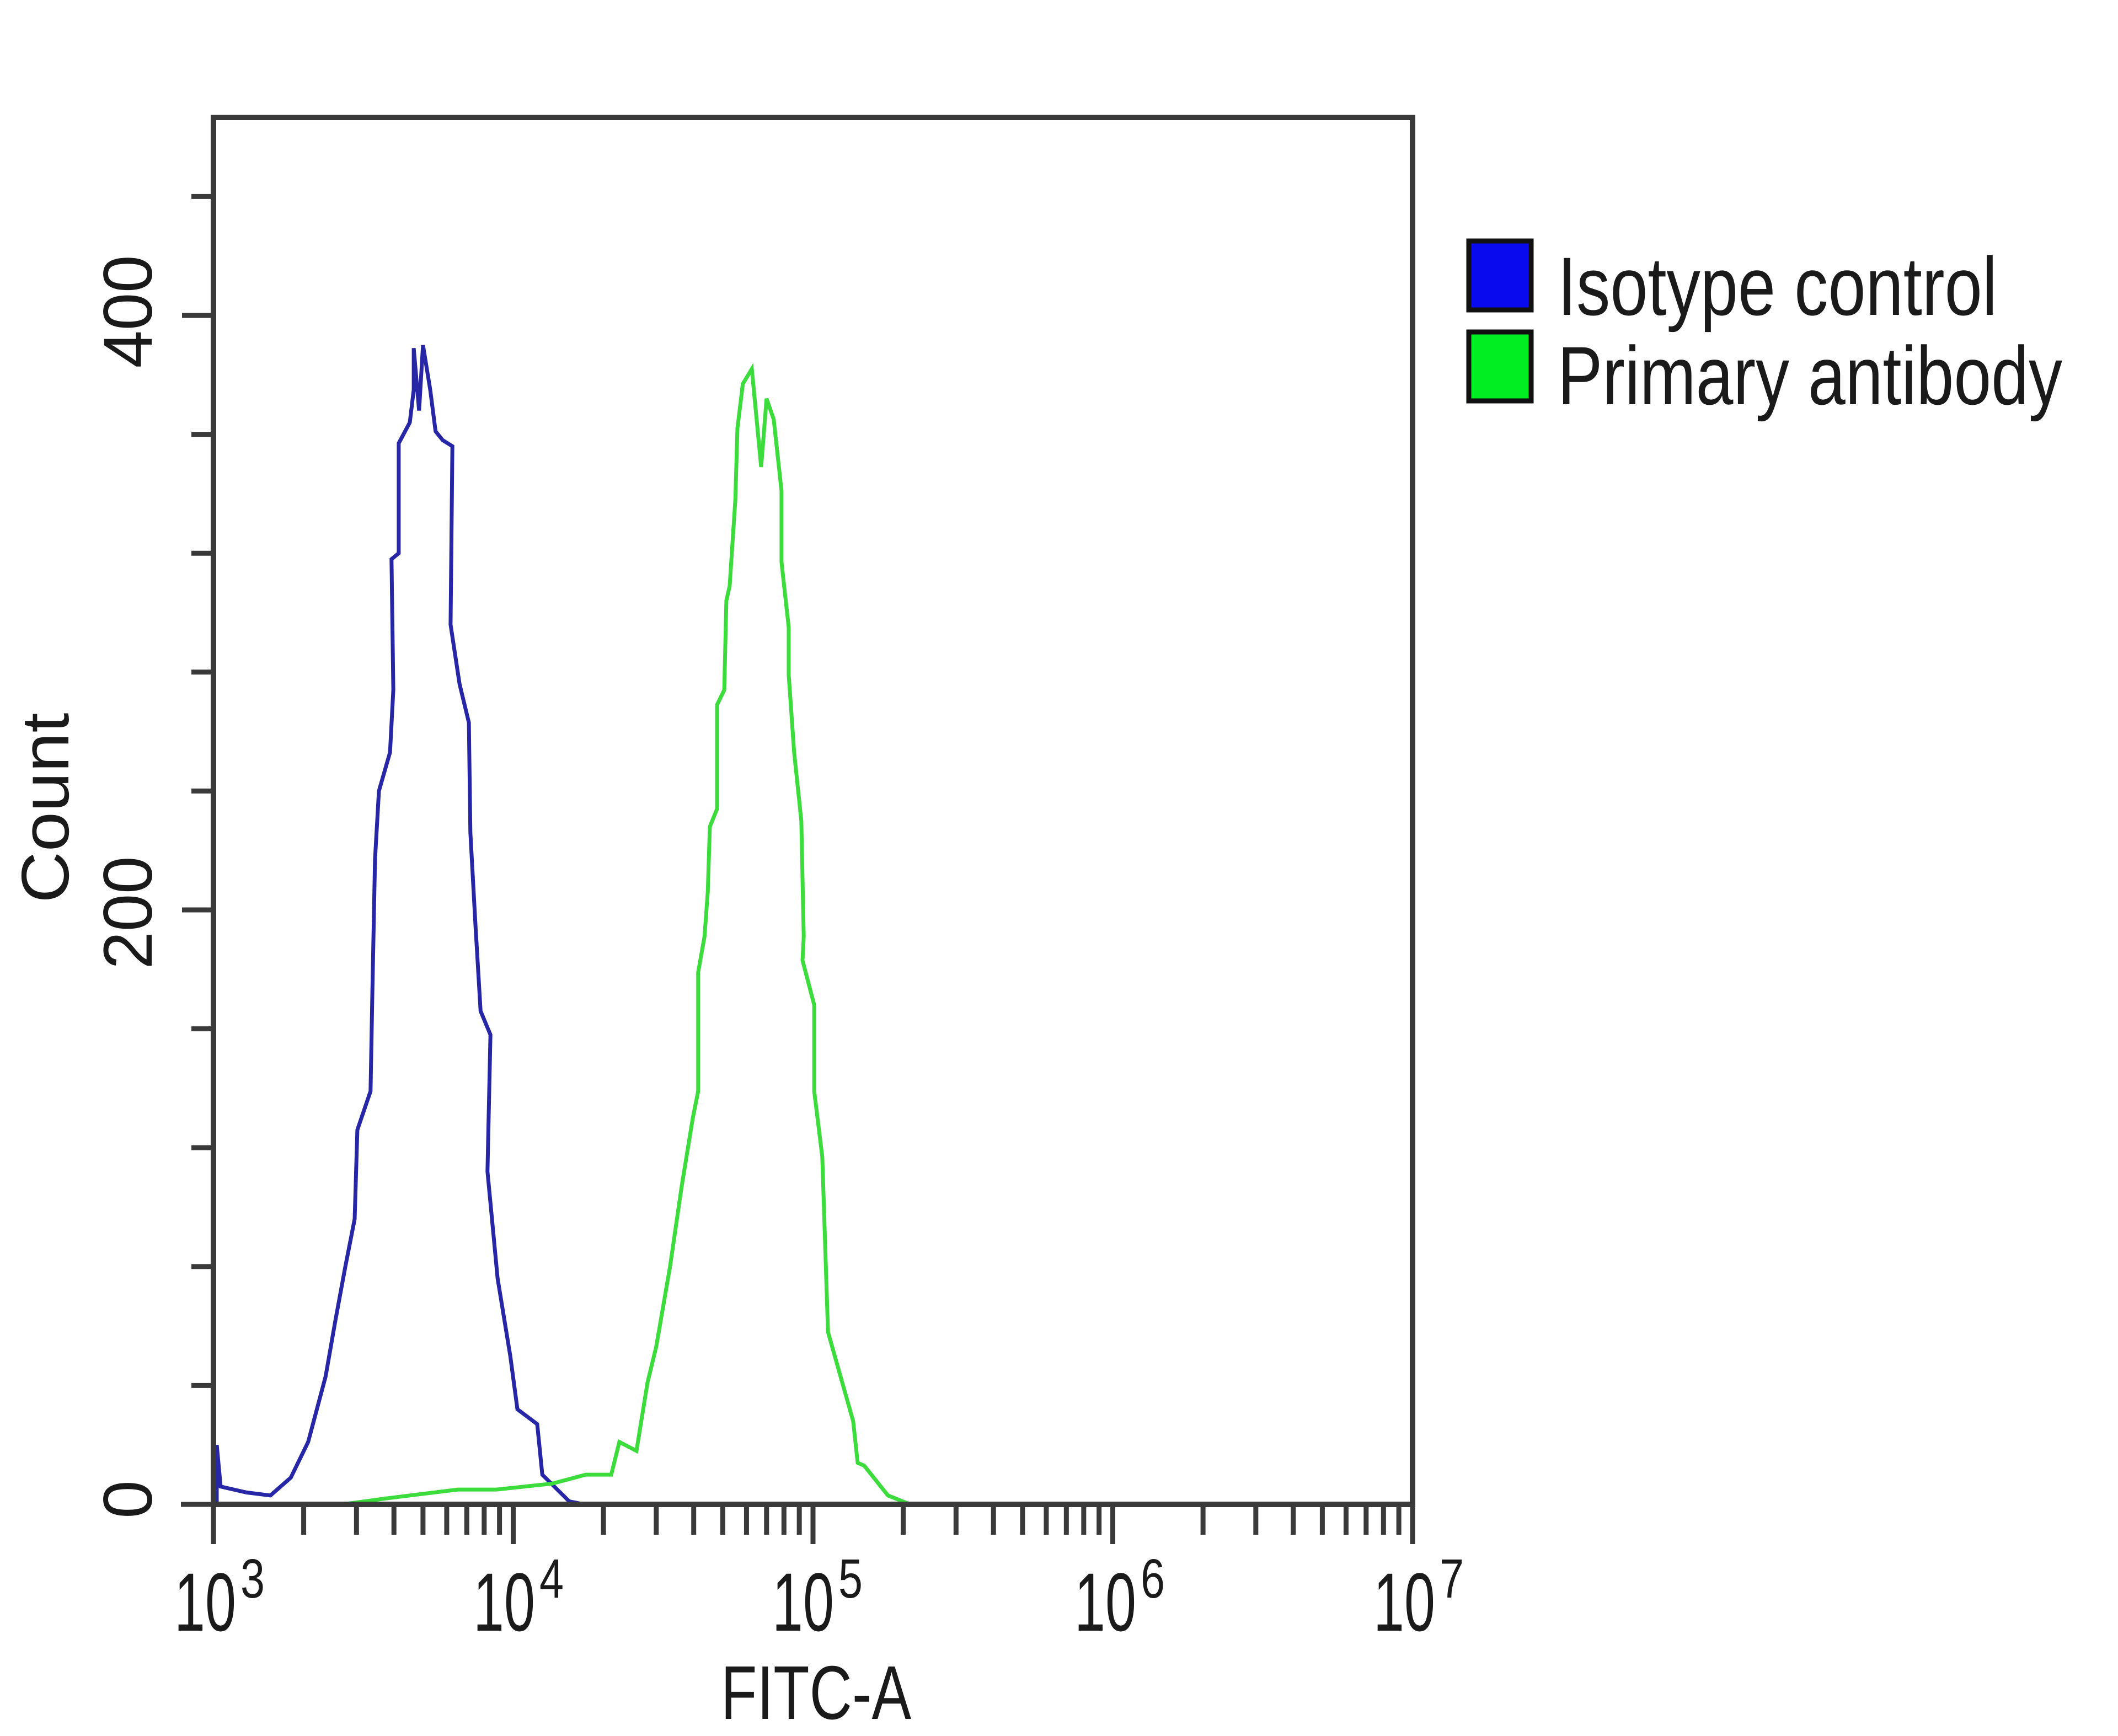  I want to click on x-tick-labels: 10 3 10 4 10 5 10 6 10 7, so click(819, 1598).